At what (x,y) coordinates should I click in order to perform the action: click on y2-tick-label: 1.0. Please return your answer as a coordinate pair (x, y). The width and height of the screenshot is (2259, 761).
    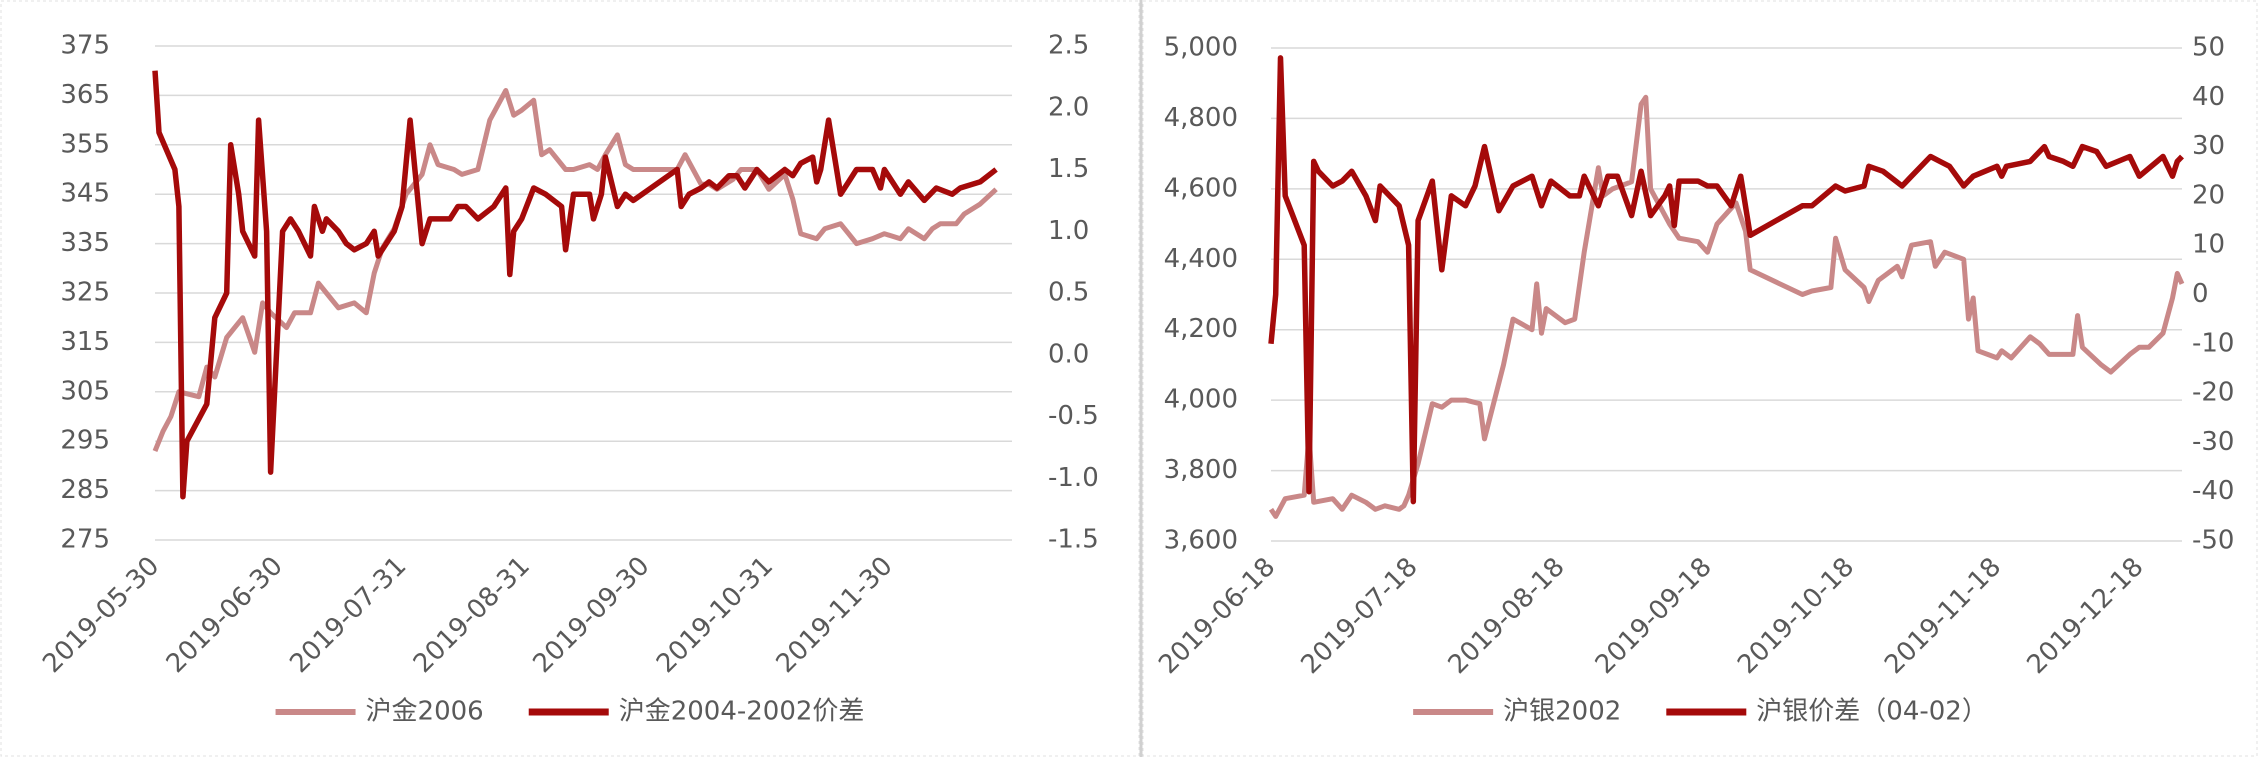
    Looking at the image, I should click on (1068, 231).